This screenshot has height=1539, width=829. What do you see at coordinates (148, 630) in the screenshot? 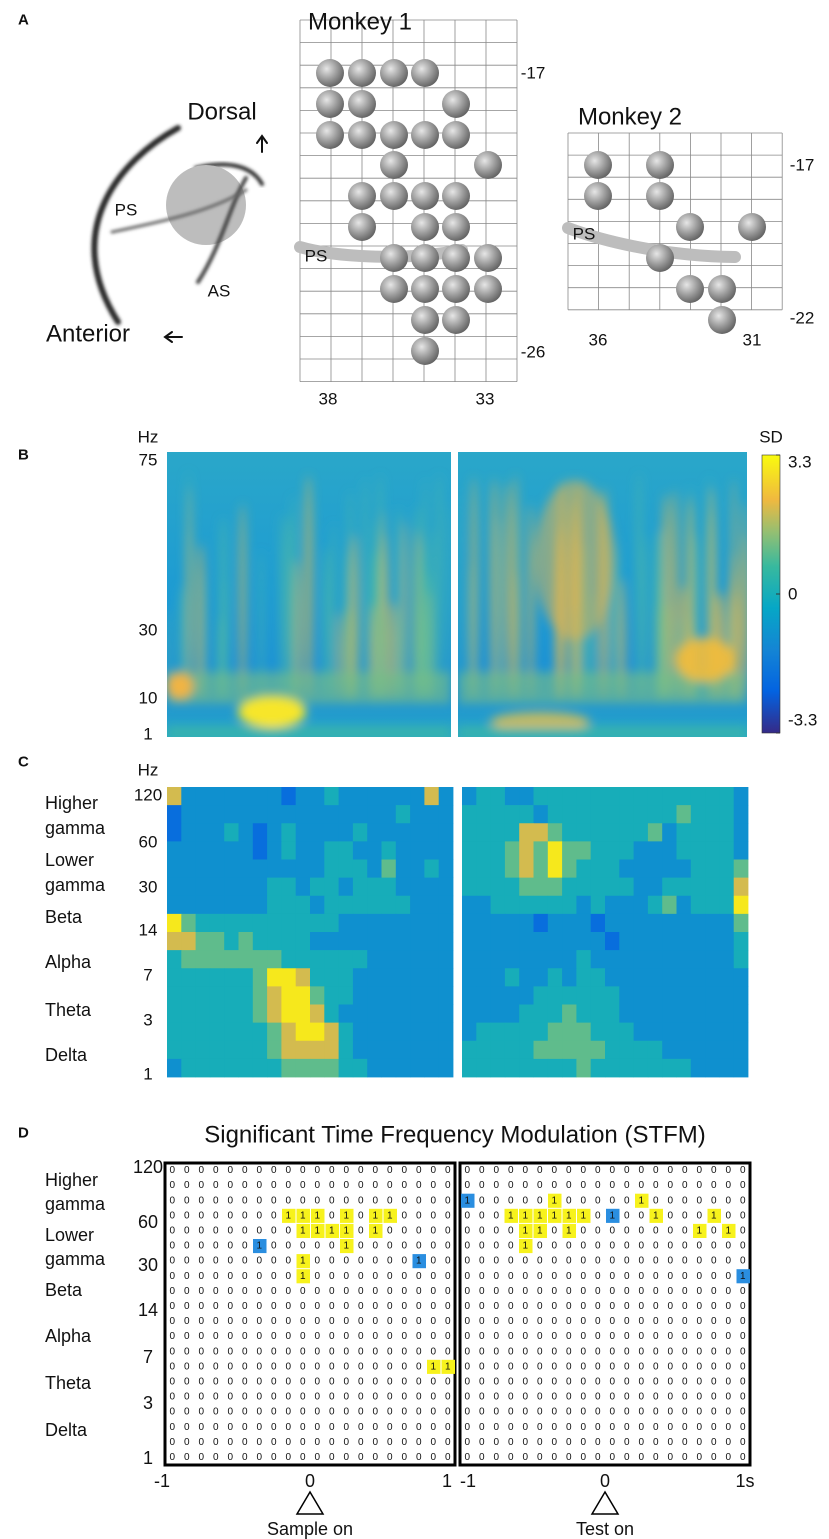
I see `y-tick-label: 30` at bounding box center [148, 630].